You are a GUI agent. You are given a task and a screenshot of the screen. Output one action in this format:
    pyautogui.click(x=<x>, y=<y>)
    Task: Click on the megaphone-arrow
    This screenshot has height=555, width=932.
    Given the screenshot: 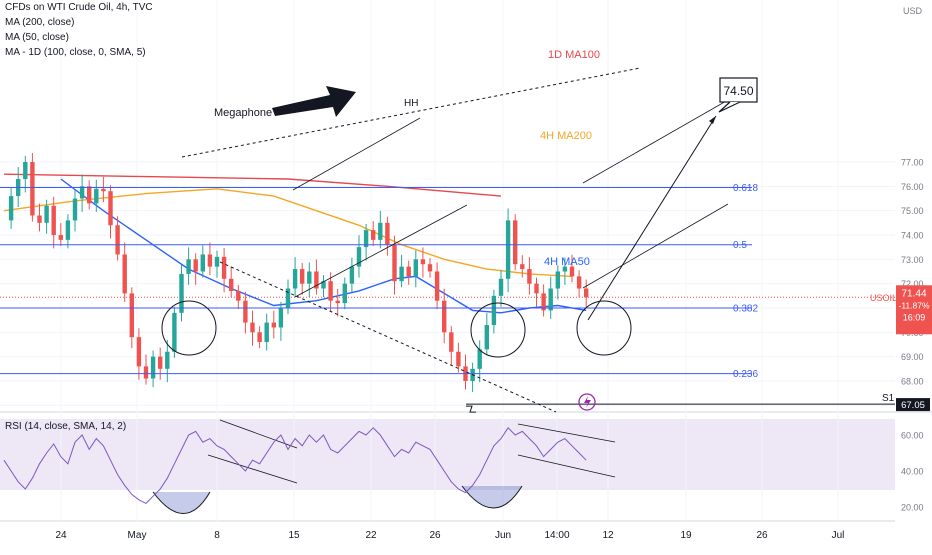 What is the action you would take?
    pyautogui.click(x=314, y=101)
    